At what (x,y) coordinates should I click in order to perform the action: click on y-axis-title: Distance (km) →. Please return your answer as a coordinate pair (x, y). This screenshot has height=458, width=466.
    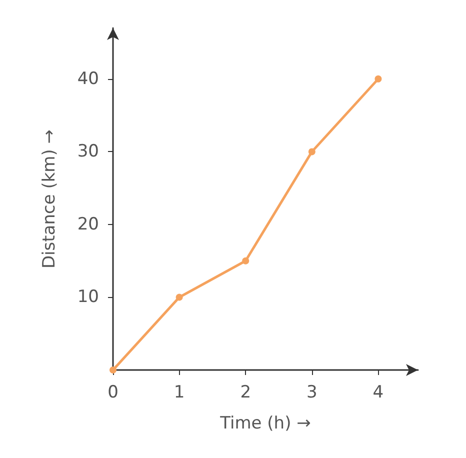
    Looking at the image, I should click on (50, 199).